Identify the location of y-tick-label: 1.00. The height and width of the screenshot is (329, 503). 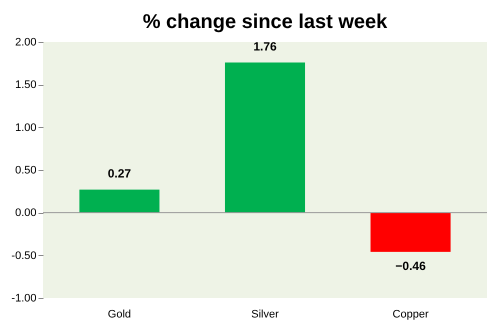
(25, 128).